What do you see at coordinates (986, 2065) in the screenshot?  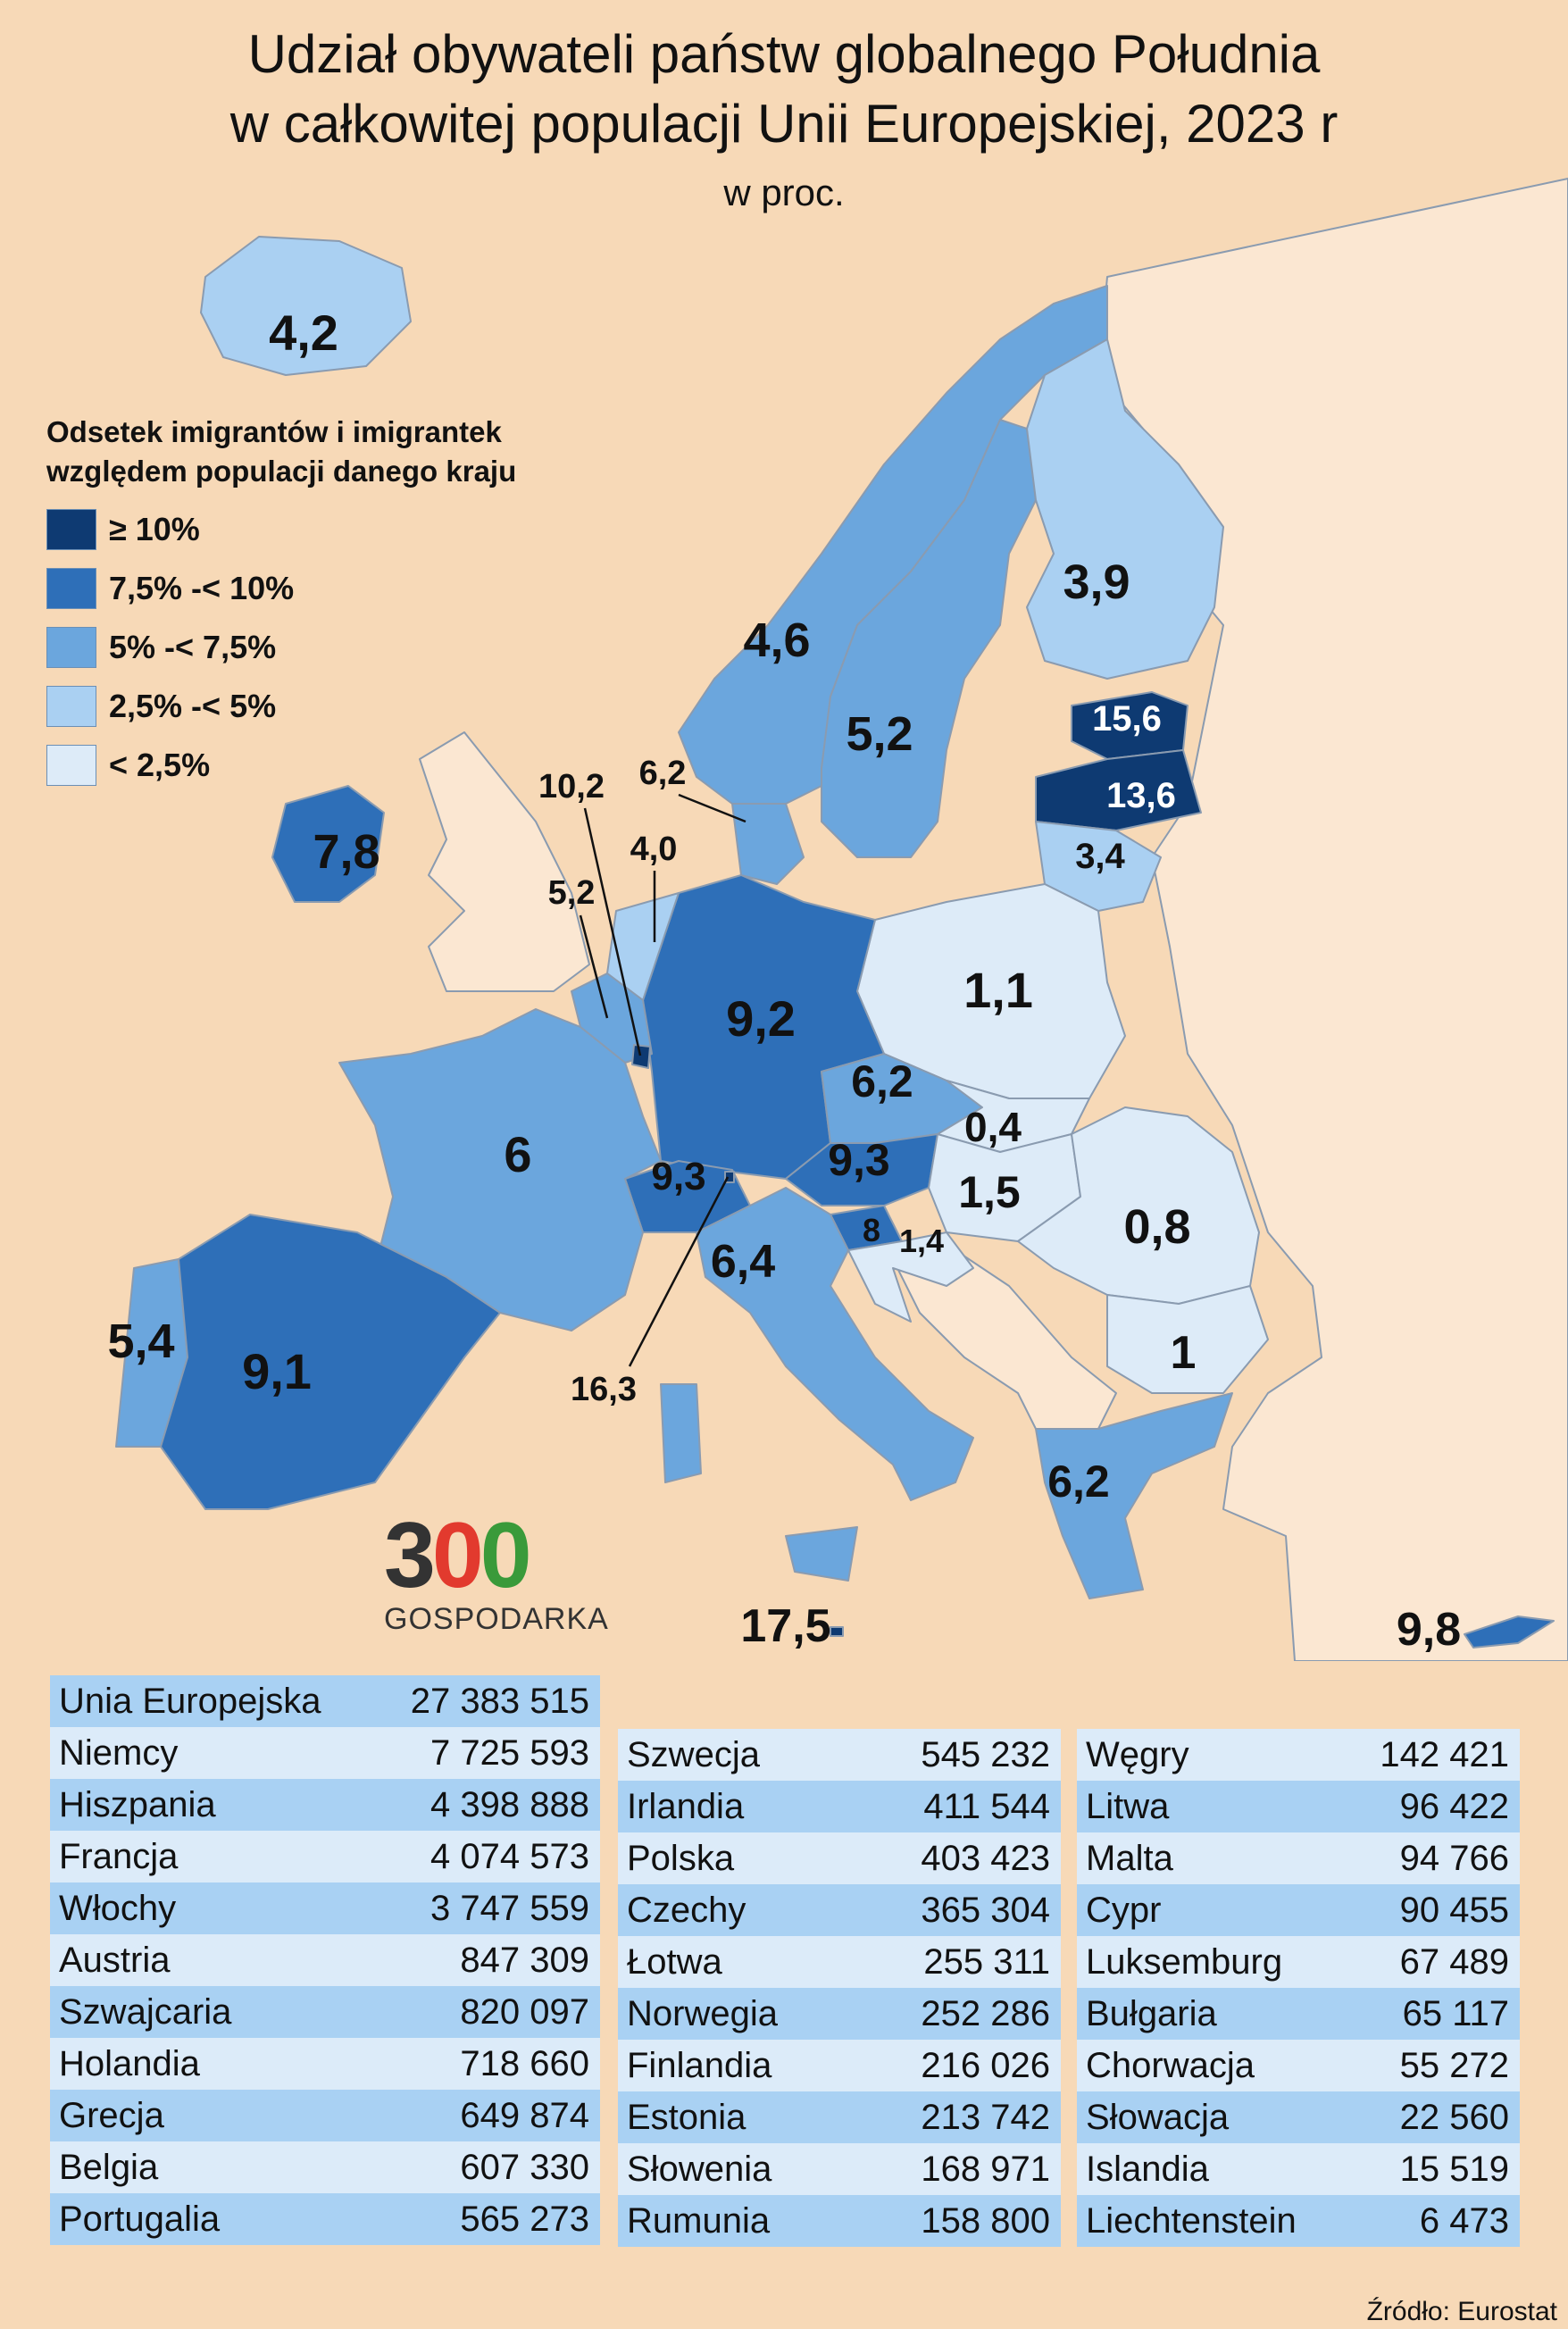 I see `row-value: 216 026` at bounding box center [986, 2065].